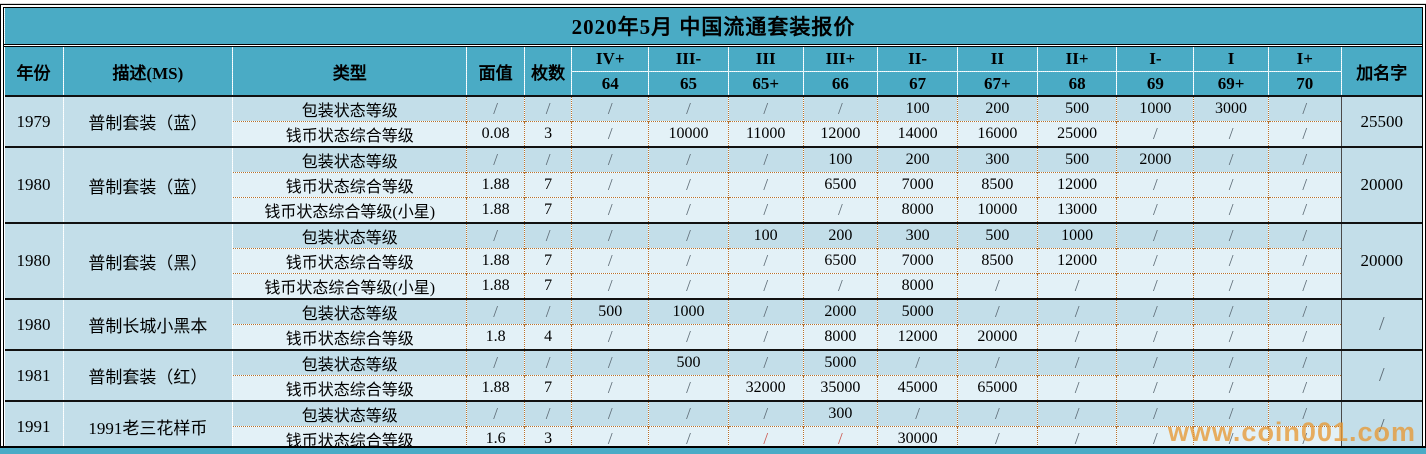 This screenshot has width=1426, height=454. What do you see at coordinates (547, 134) in the screenshot?
I see `count-cell: 3` at bounding box center [547, 134].